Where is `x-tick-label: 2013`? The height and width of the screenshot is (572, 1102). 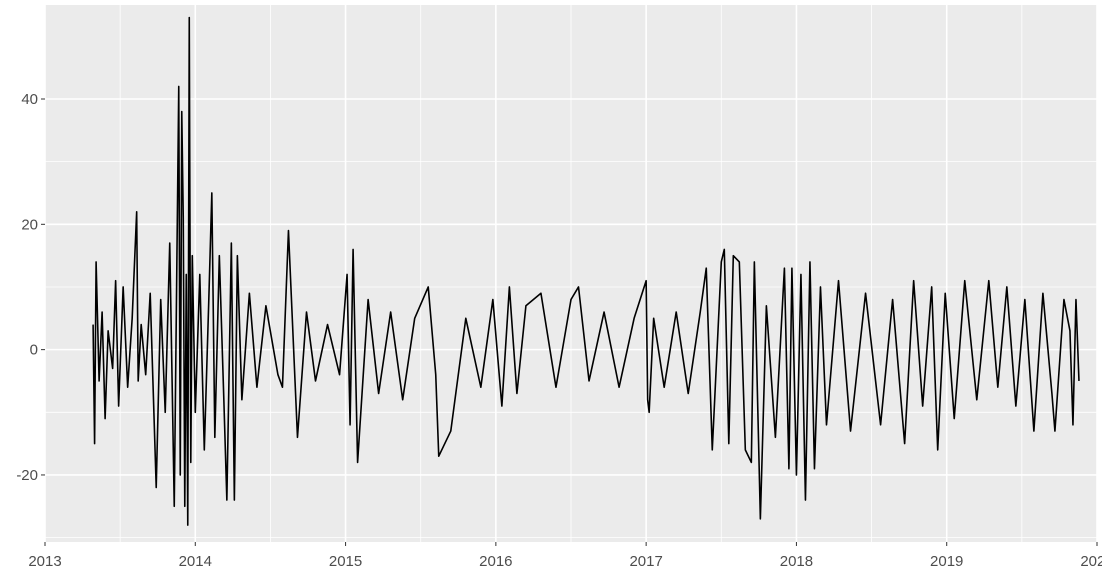
x-tick-label: 2013 is located at coordinates (44, 561).